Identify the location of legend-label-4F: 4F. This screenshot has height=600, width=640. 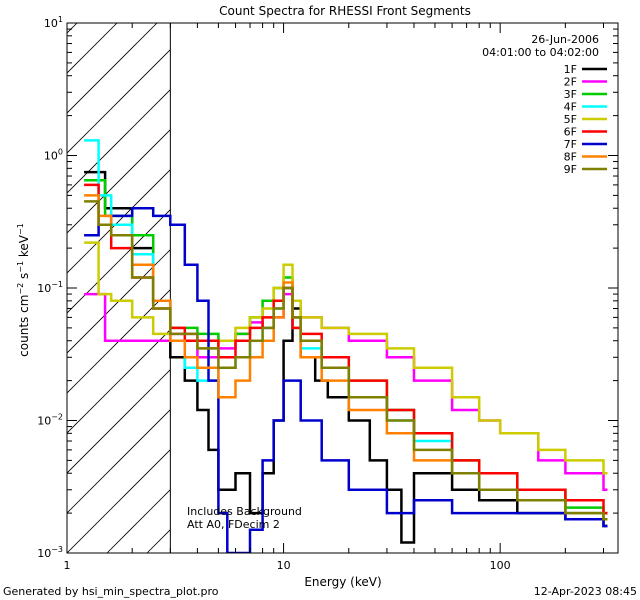
(570, 107).